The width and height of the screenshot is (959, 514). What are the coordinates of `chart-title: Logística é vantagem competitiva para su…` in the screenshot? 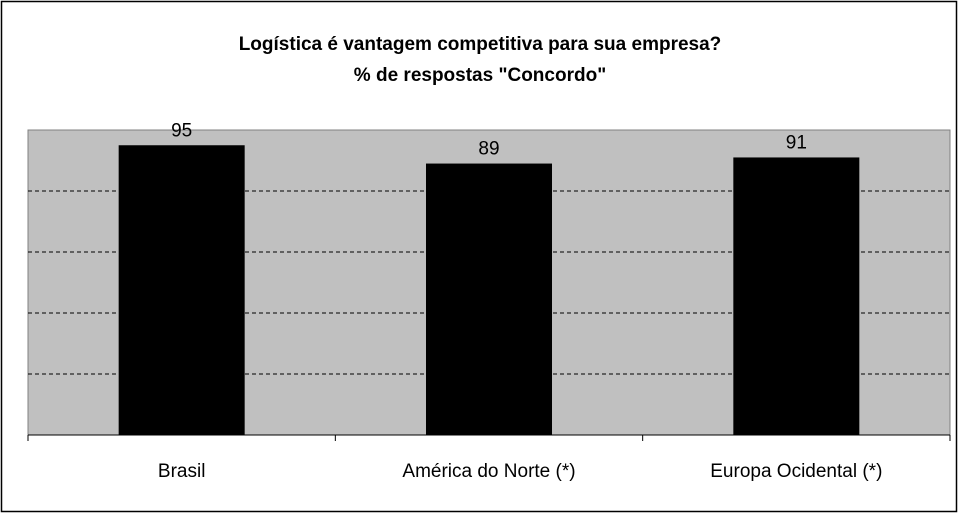 It's located at (480, 44).